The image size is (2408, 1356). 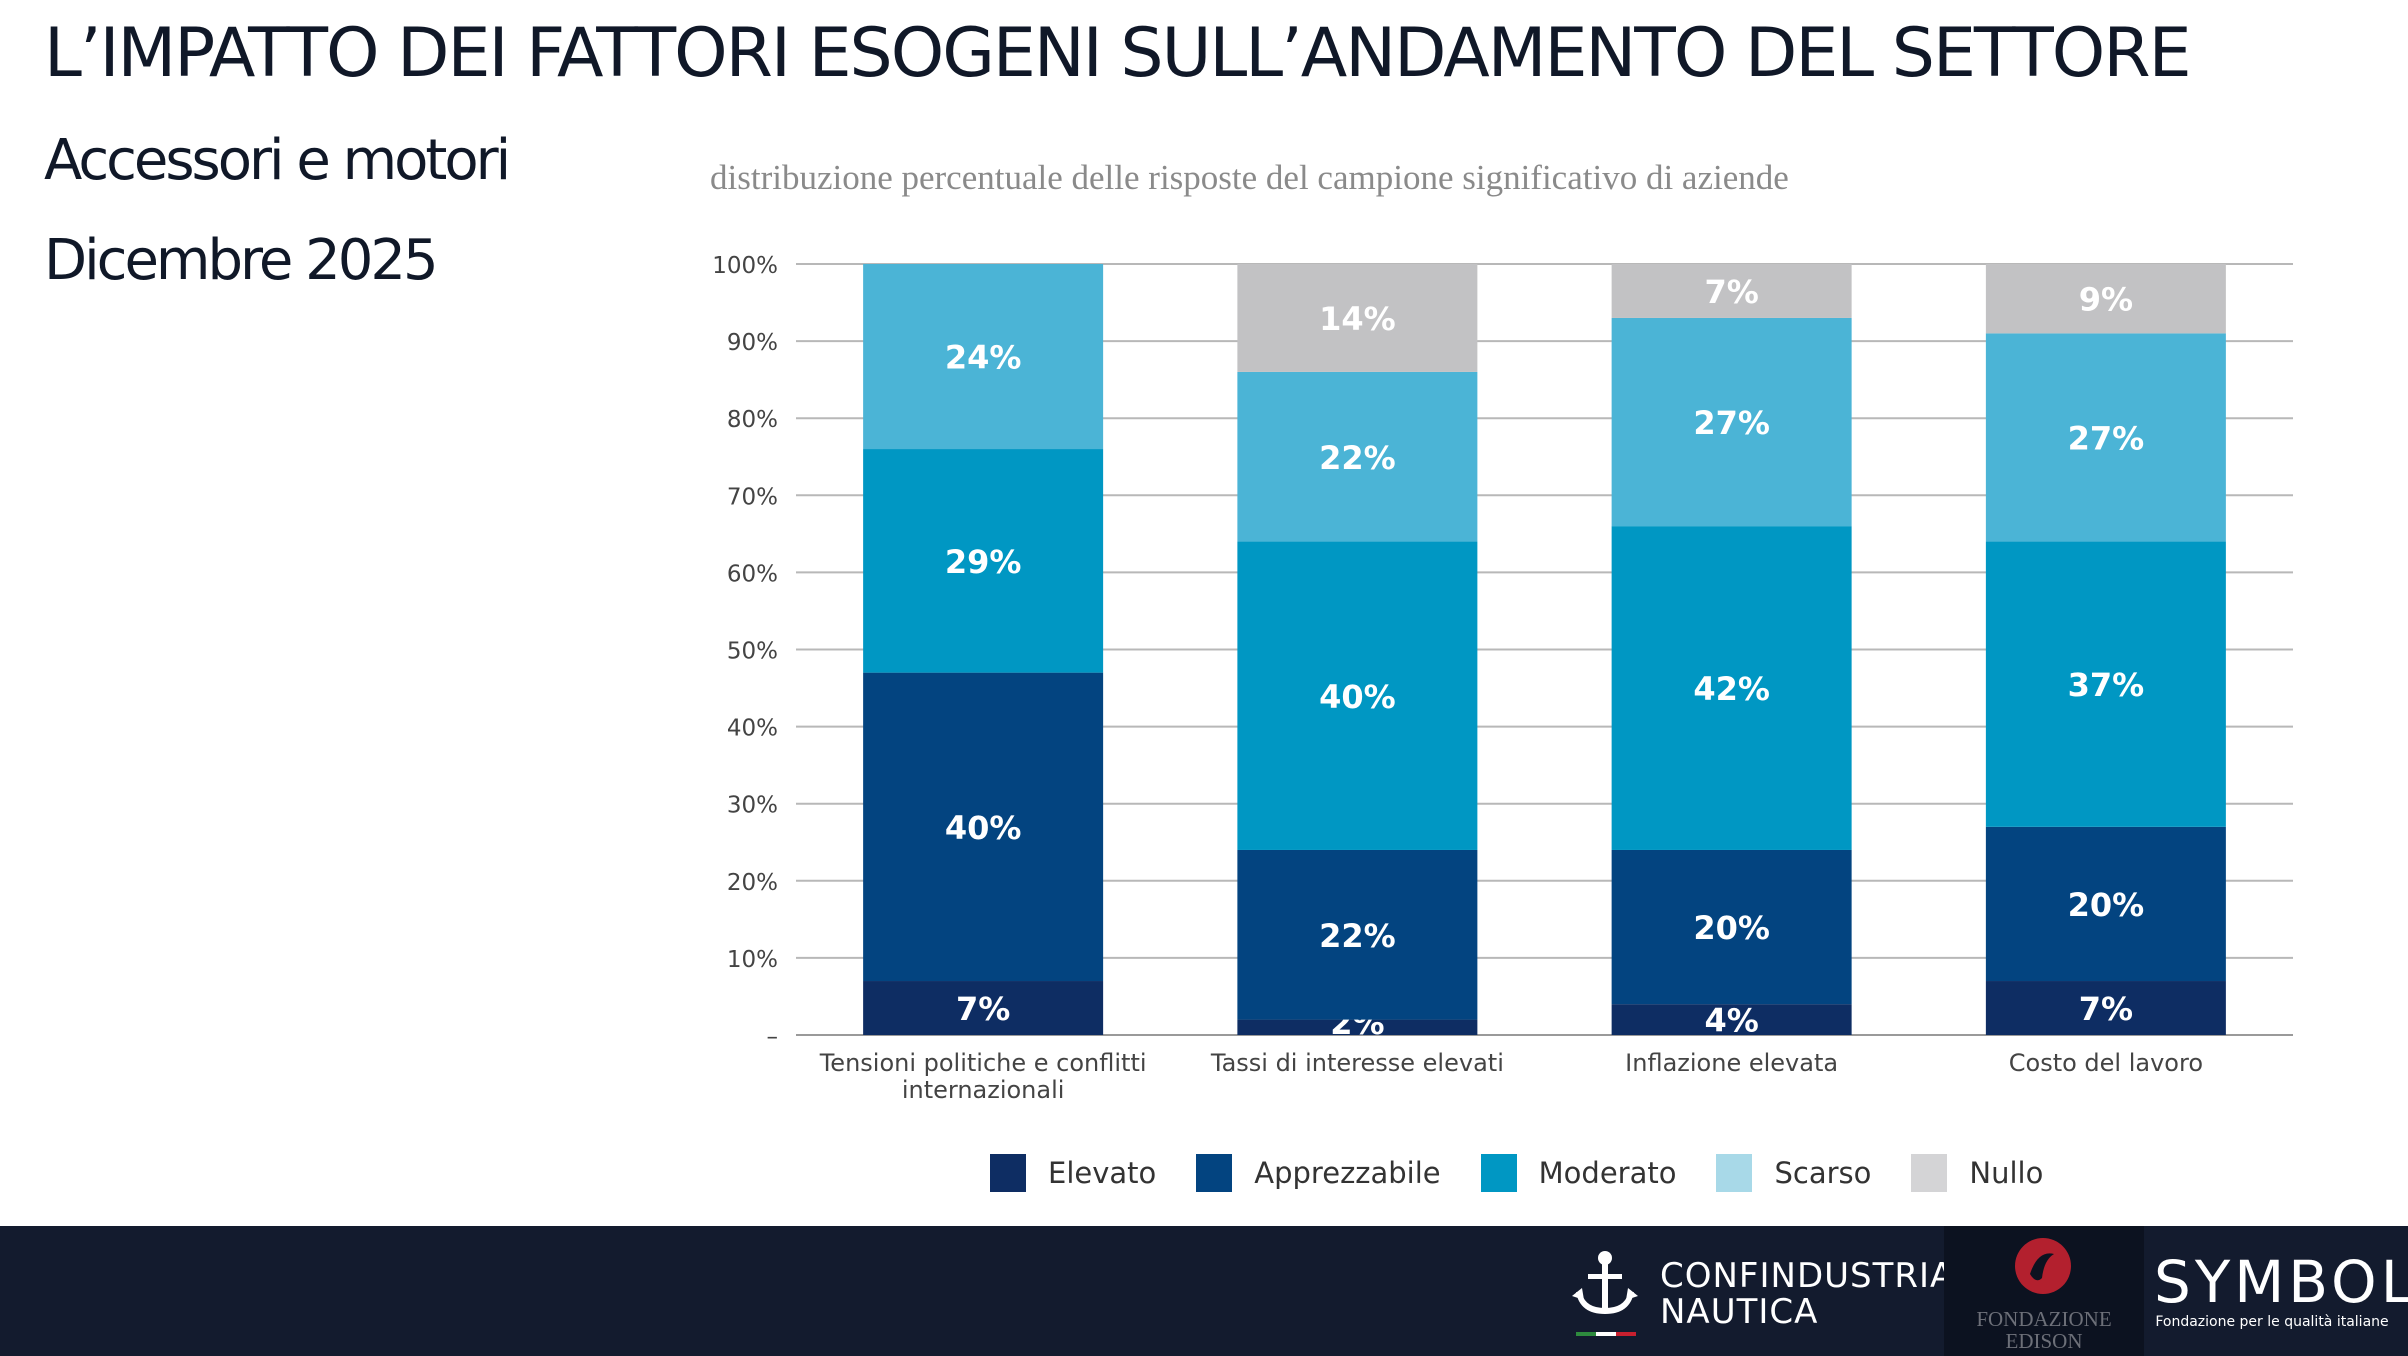 What do you see at coordinates (1807, 1276) in the screenshot?
I see `confindustria-label: CONFINDUSTRIA` at bounding box center [1807, 1276].